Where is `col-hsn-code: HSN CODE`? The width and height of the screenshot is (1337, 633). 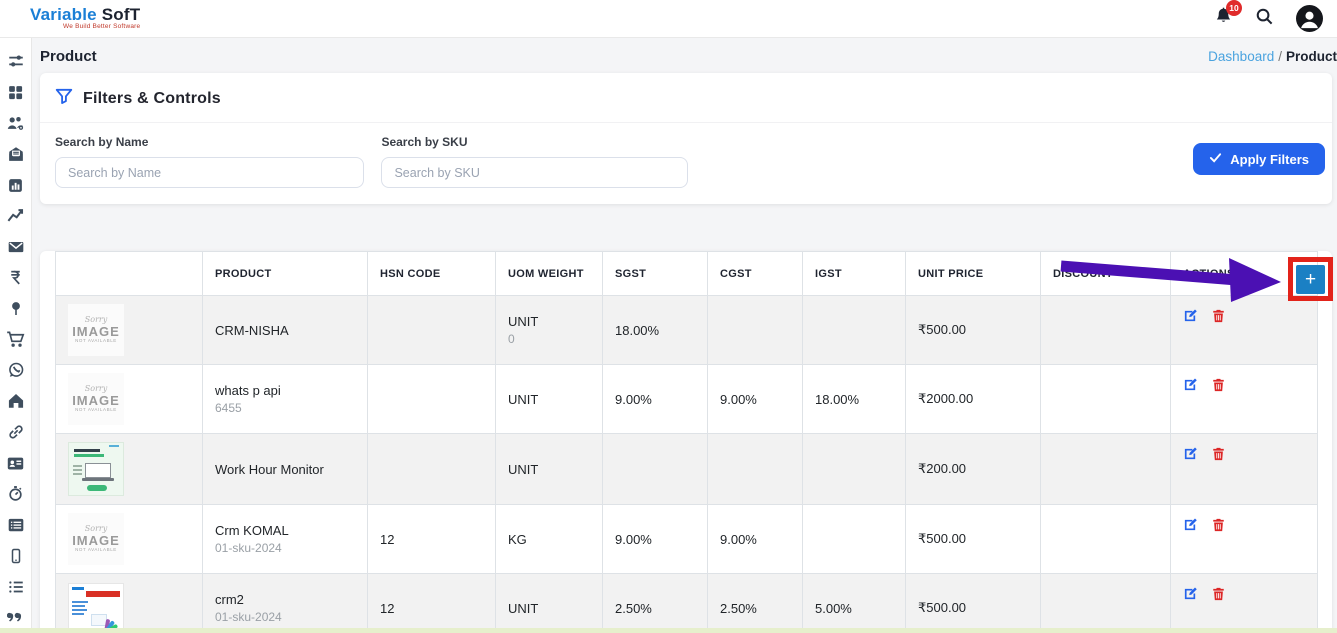 col-hsn-code: HSN CODE is located at coordinates (431, 273).